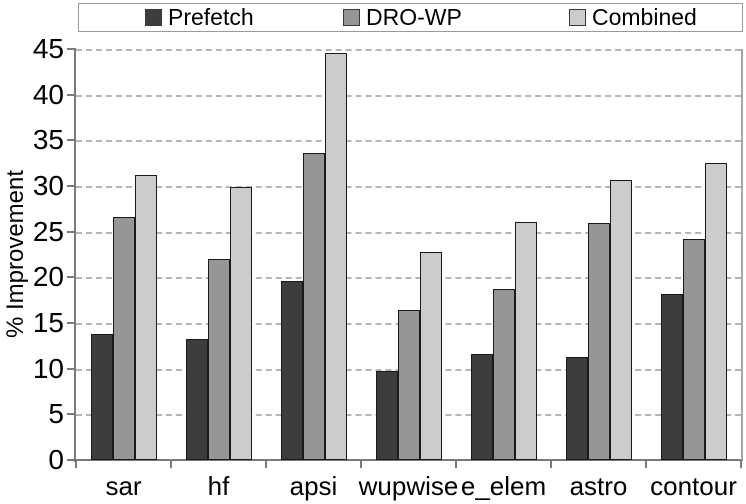 The height and width of the screenshot is (504, 746). I want to click on bar-combined-hf, so click(240, 323).